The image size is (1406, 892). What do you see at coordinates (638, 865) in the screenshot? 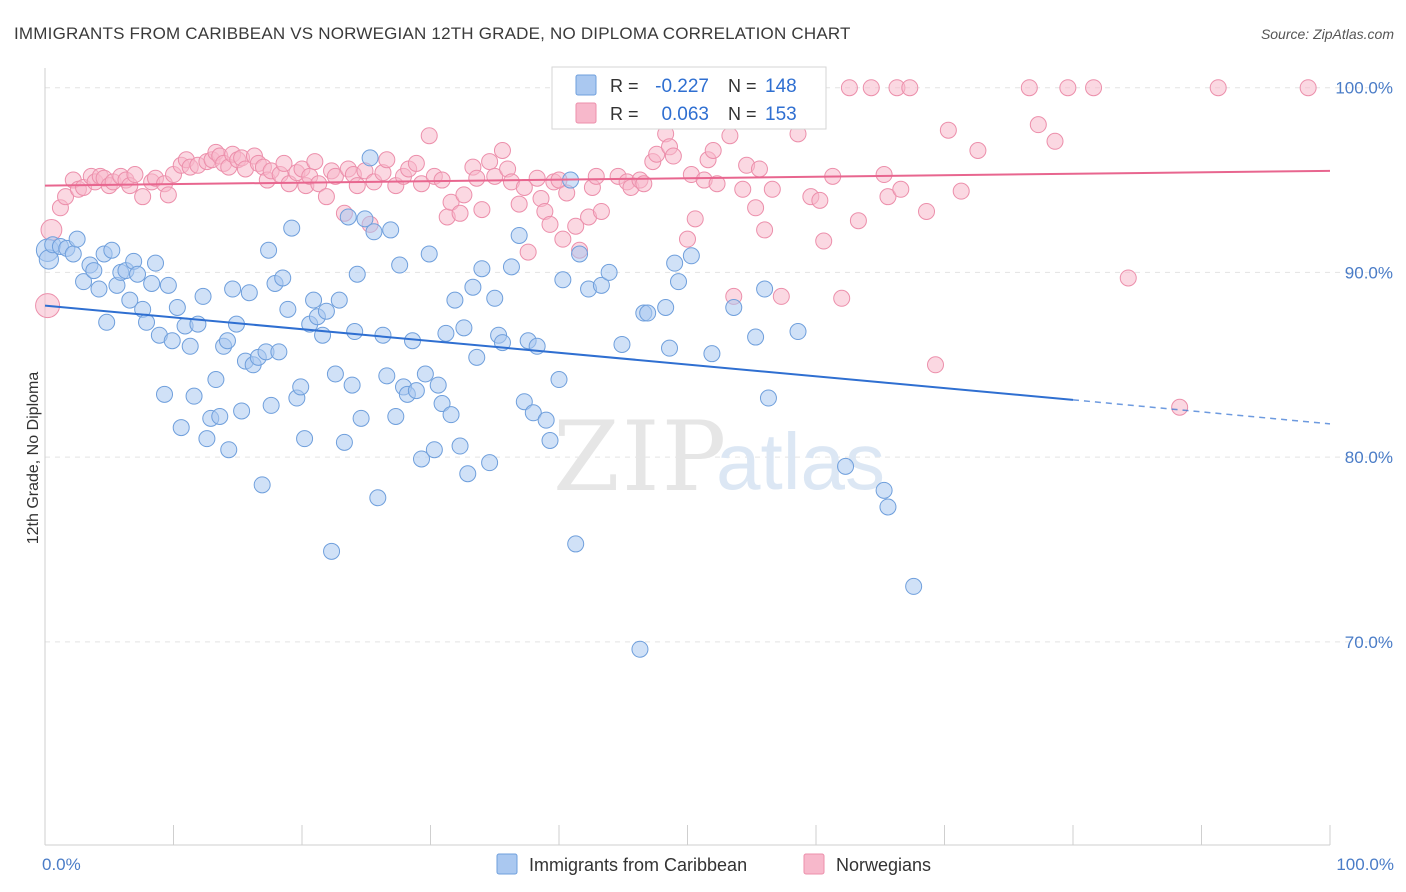
I see `legend-caribbean-label: Immigrants from Caribbean` at bounding box center [638, 865].